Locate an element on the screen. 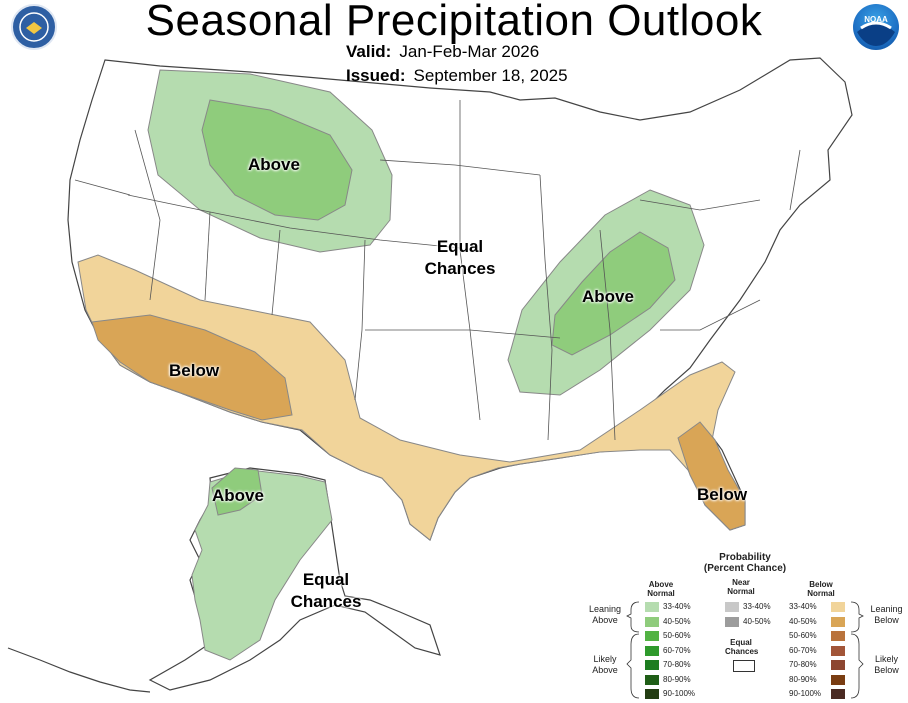  above-normal-head: Above Normal is located at coordinates (661, 589).